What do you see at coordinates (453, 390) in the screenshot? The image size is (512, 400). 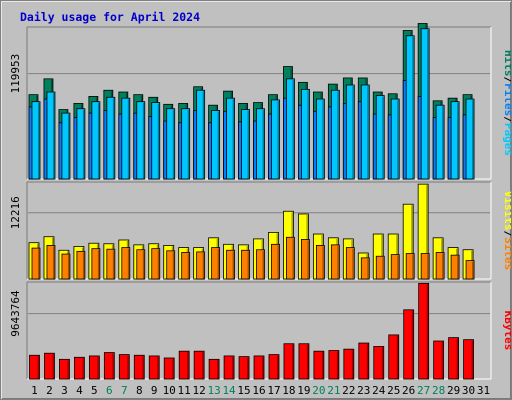 I see `x-tick-label: 29` at bounding box center [453, 390].